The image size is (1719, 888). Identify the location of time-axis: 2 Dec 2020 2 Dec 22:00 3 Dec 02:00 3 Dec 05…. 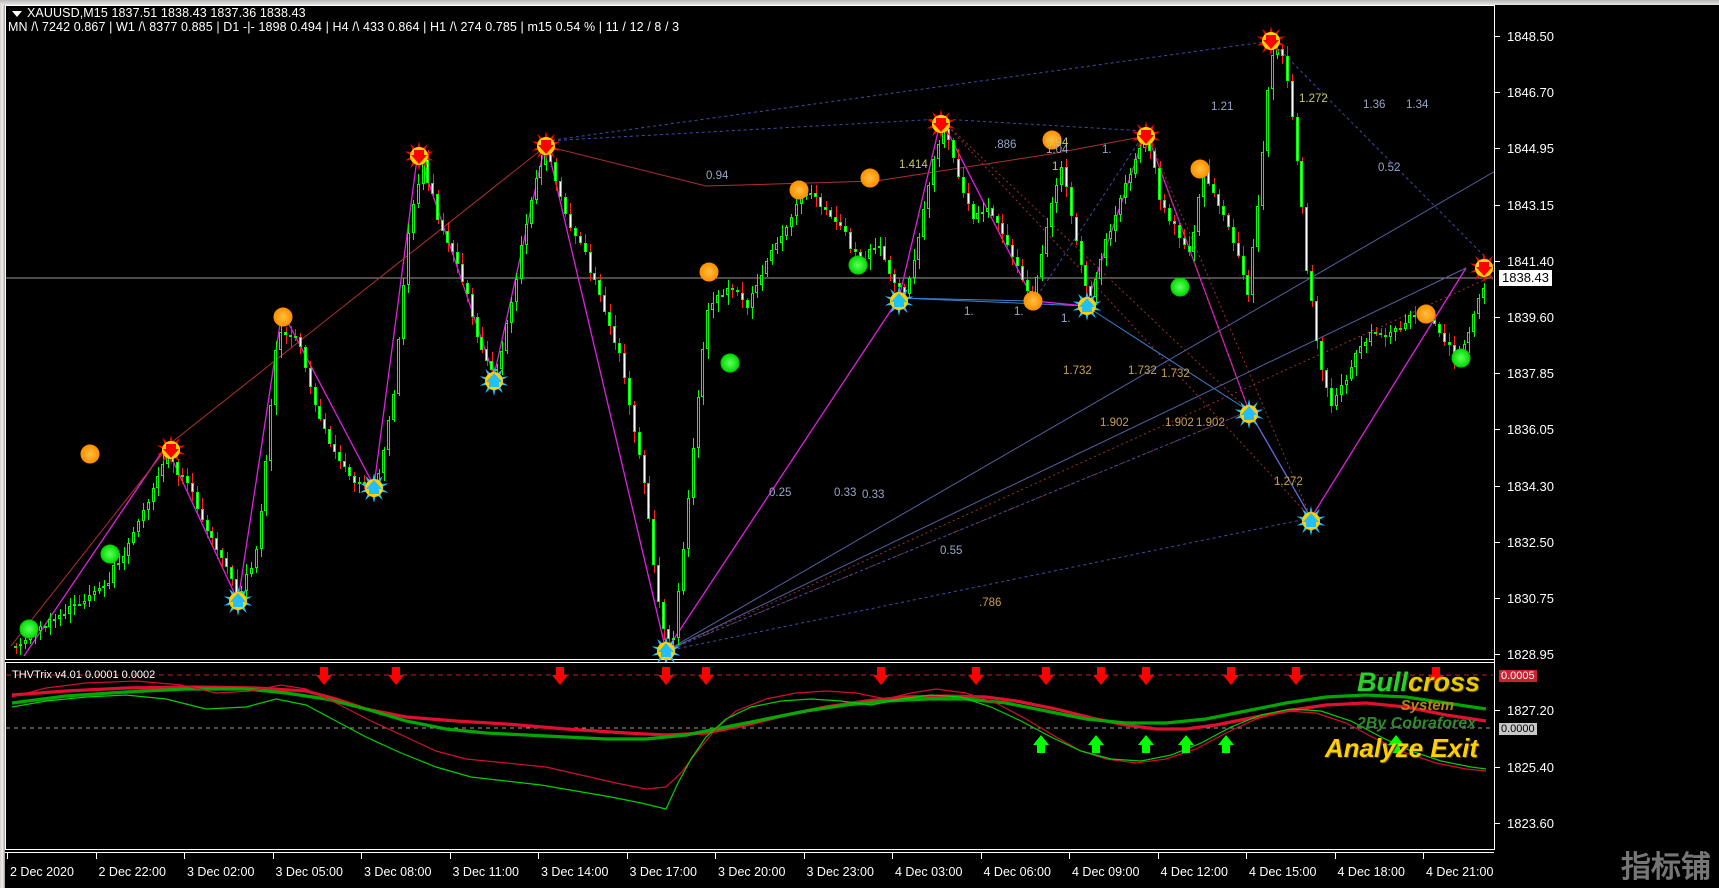
(749, 870).